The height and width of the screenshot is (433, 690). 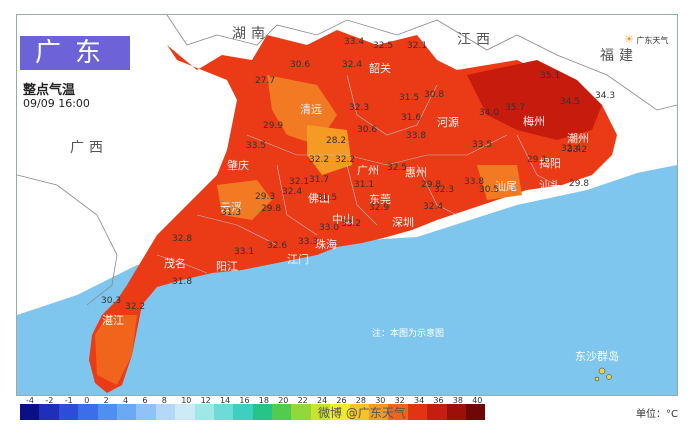 What do you see at coordinates (457, 400) in the screenshot?
I see `legend-tick-label: 38` at bounding box center [457, 400].